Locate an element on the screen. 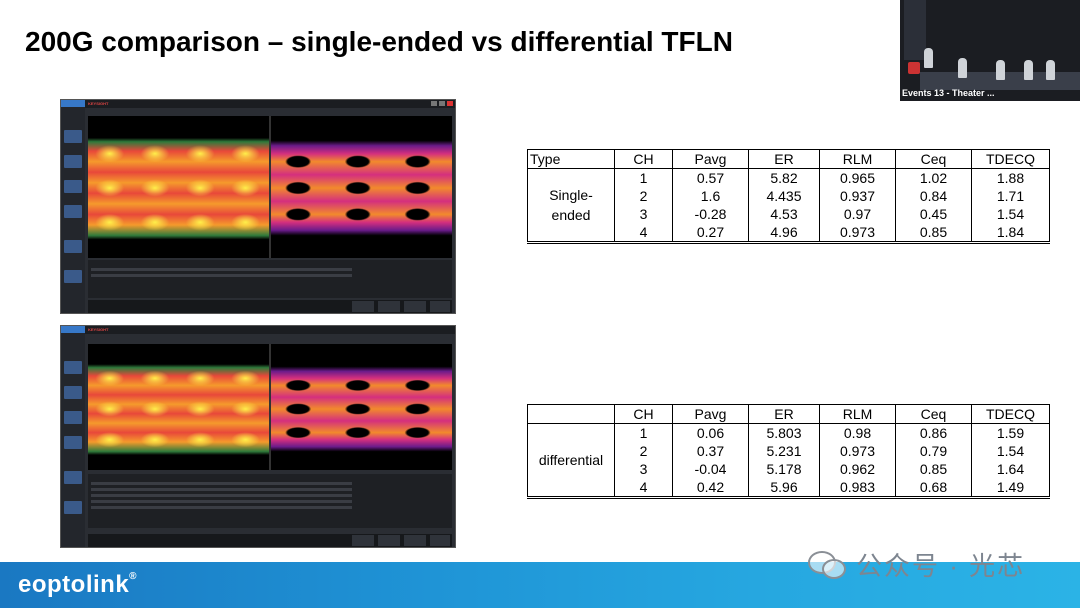  maximize-icon is located at coordinates (442, 103).